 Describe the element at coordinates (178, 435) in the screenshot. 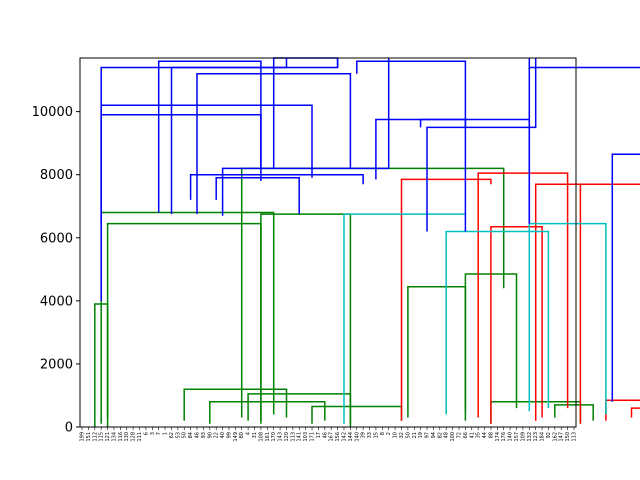

I see `leaf-label: 53` at that location.